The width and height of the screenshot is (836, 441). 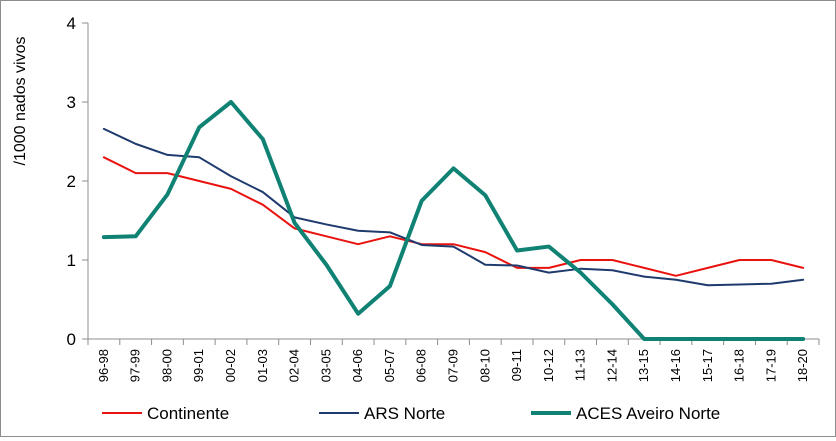 I want to click on x-tick-label: 03-05, so click(x=325, y=365).